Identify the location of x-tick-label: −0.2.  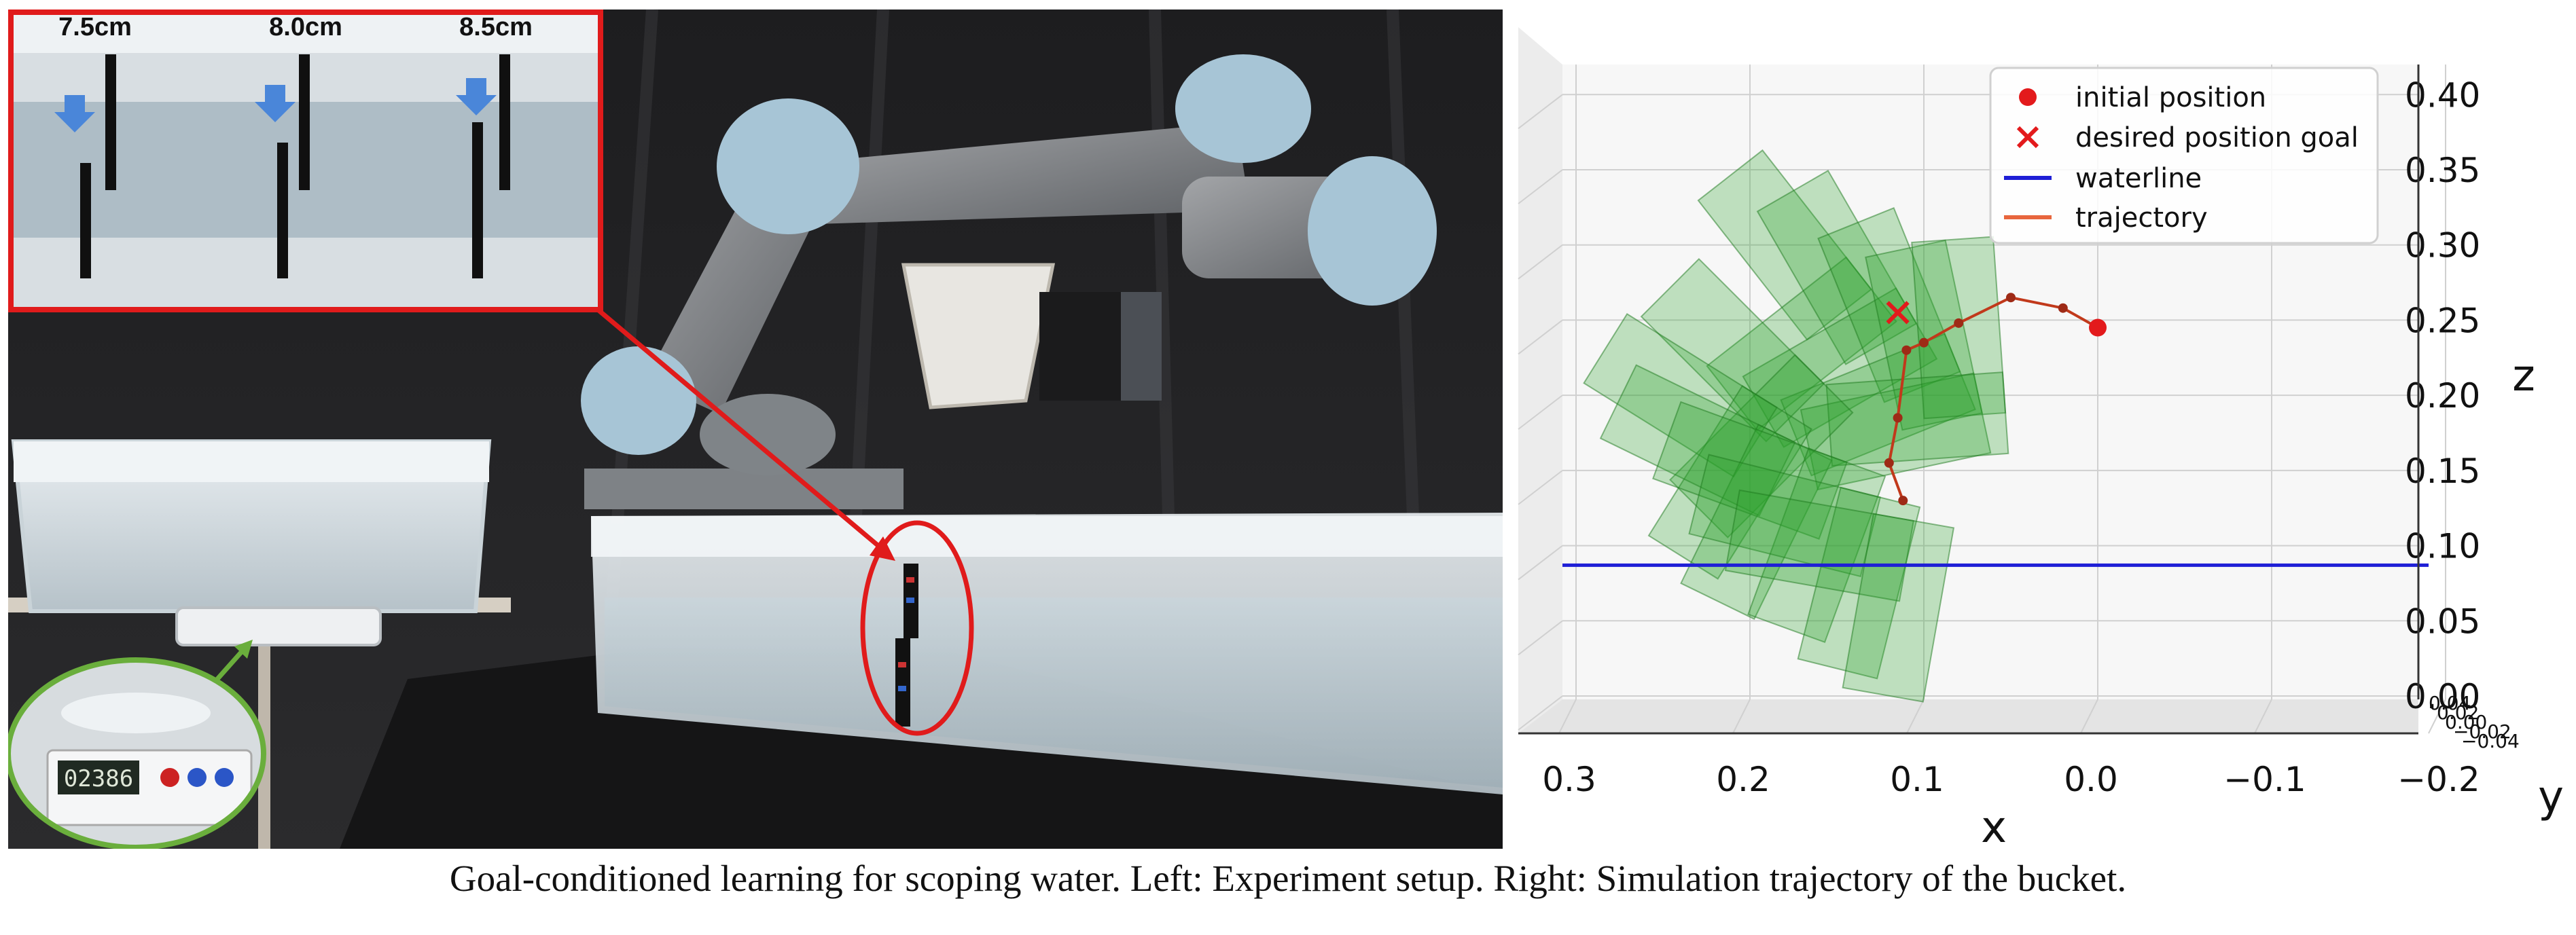
(2438, 779).